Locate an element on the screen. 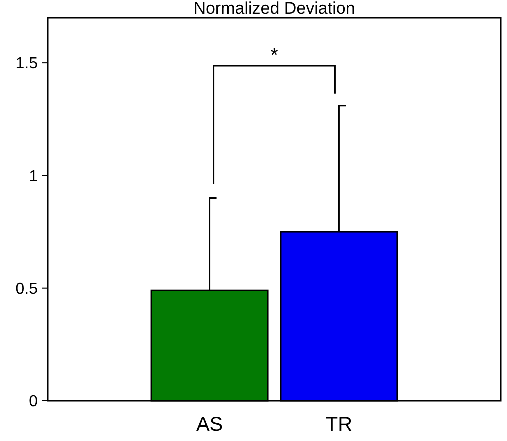  chart-title: Normalized Deviation is located at coordinates (275, 9).